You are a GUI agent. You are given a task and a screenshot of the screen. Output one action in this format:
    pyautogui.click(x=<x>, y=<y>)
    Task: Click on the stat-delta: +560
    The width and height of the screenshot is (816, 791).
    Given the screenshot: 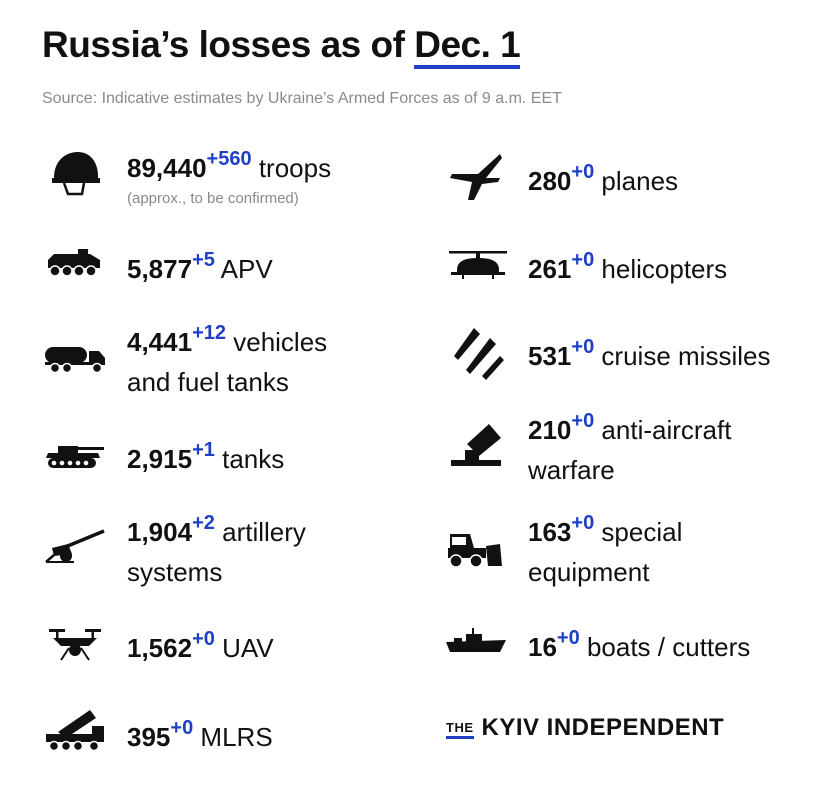 What is the action you would take?
    pyautogui.click(x=229, y=159)
    